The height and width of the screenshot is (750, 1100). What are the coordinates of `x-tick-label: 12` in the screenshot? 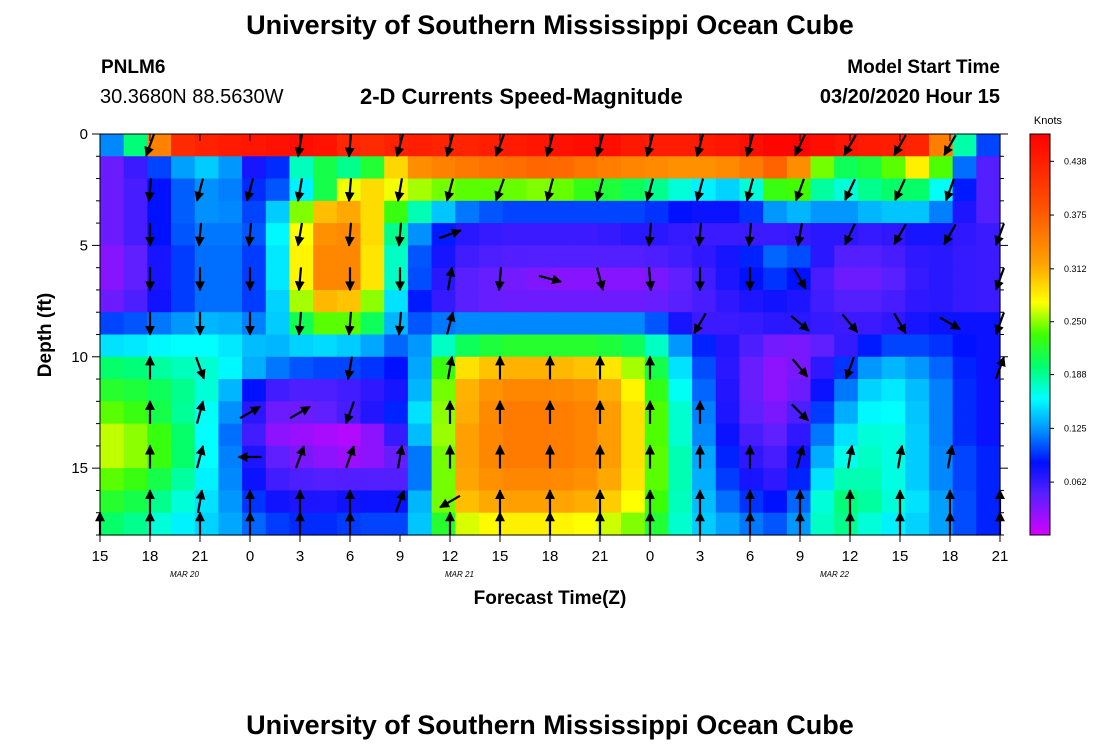 It's located at (450, 556).